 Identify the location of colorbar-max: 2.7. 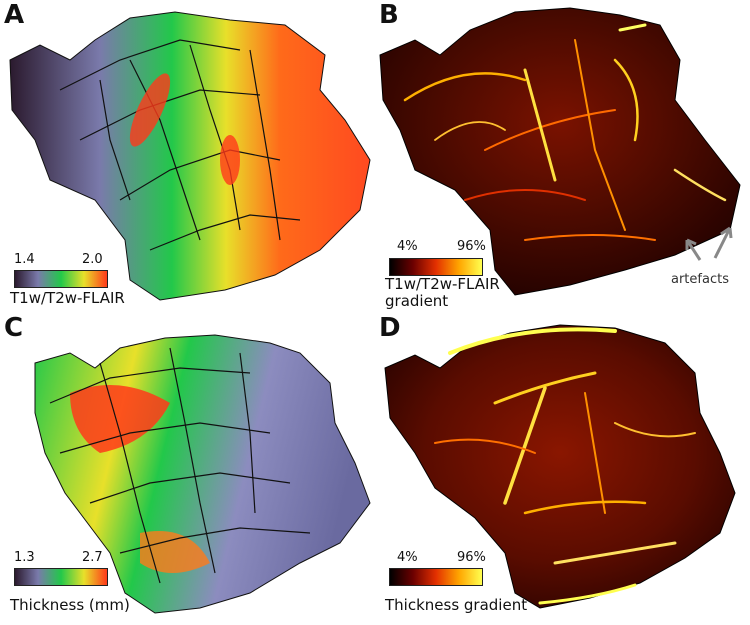
(92, 557).